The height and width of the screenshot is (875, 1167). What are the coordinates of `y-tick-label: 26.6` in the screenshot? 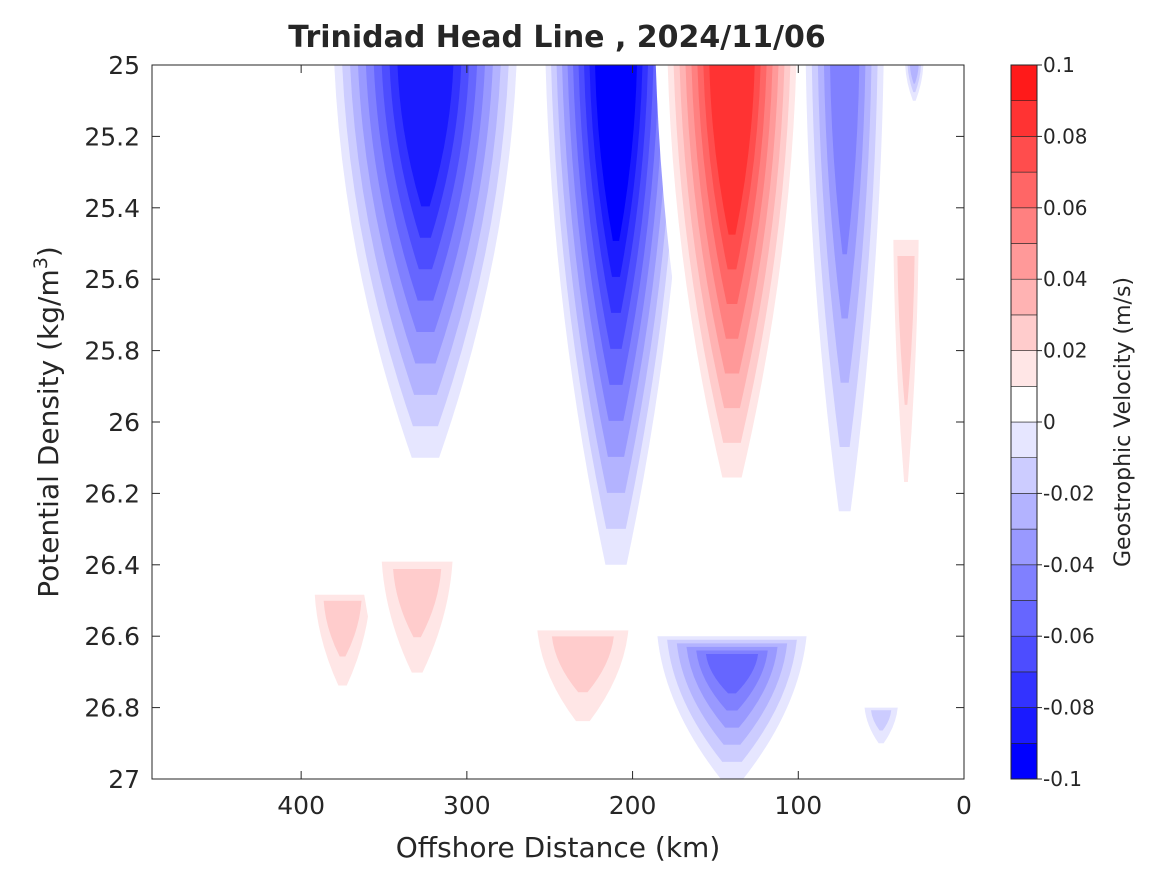 It's located at (112, 636).